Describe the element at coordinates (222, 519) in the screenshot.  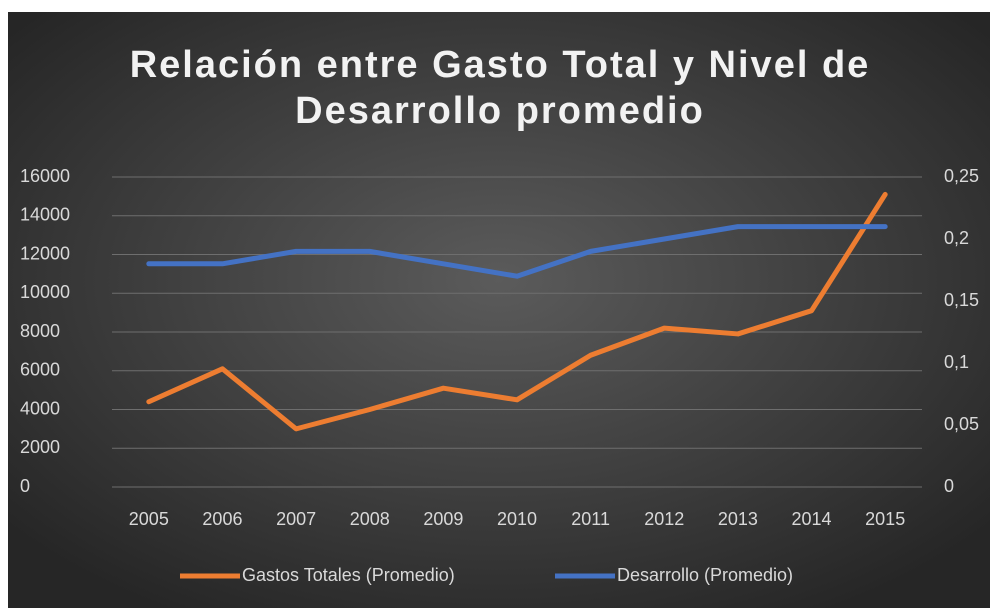
I see `x-tick-label: 2006` at that location.